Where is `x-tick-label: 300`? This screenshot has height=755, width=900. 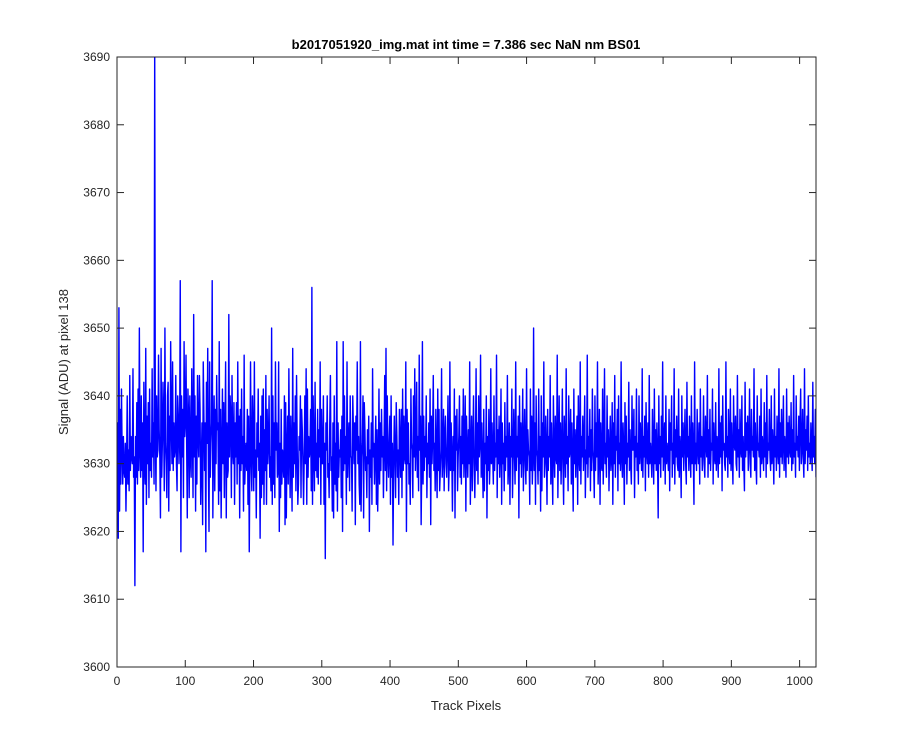 x-tick-label: 300 is located at coordinates (322, 681).